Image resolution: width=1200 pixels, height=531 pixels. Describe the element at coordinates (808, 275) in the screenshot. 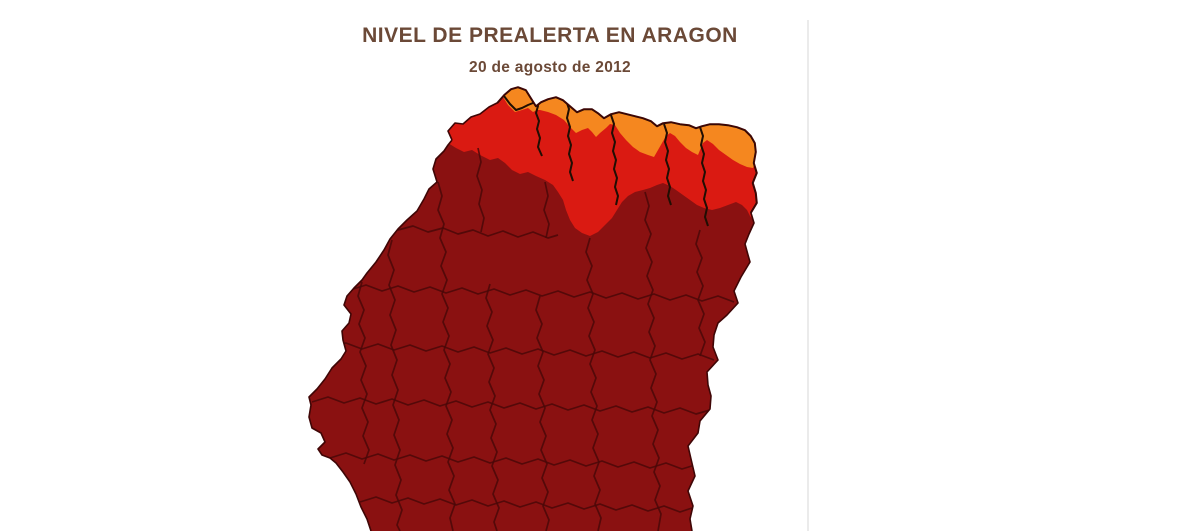

I see `content-divider-line` at that location.